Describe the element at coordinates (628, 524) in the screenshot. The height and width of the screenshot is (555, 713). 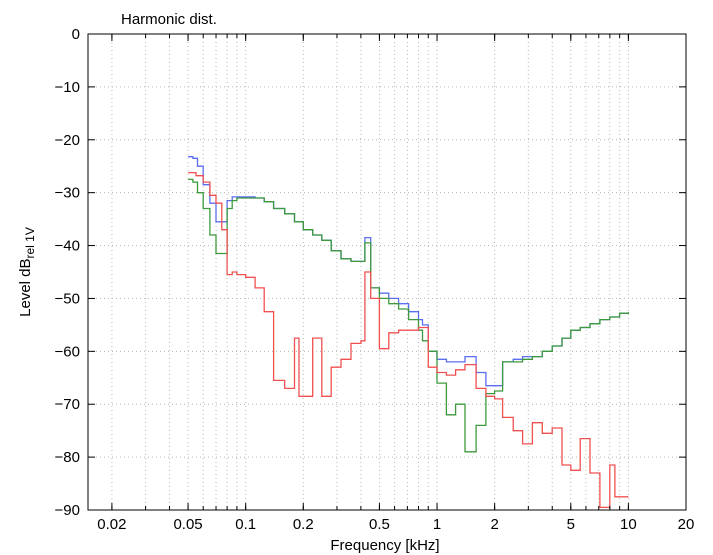
I see `x-tick-label: 10` at that location.